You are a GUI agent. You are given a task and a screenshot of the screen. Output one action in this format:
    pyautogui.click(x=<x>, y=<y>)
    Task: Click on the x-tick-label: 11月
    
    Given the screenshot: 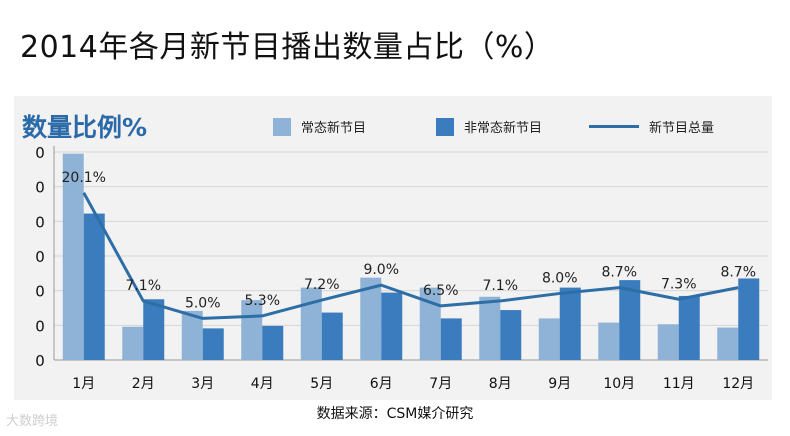 What is the action you would take?
    pyautogui.click(x=679, y=384)
    